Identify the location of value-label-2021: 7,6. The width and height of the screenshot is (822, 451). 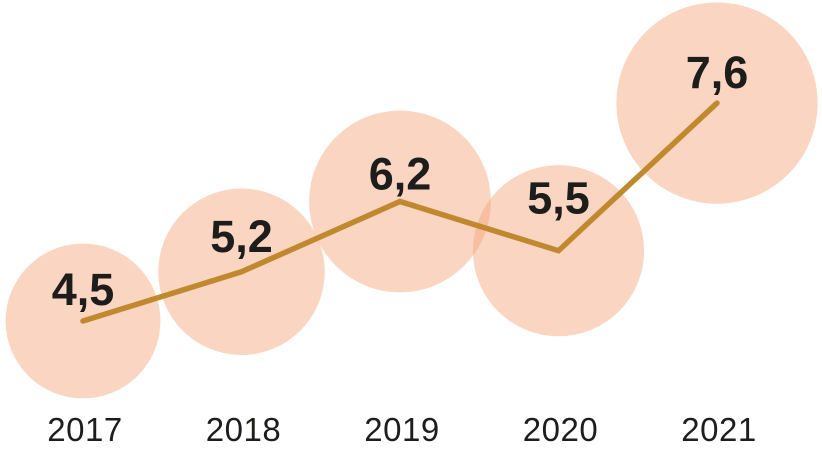
(717, 72).